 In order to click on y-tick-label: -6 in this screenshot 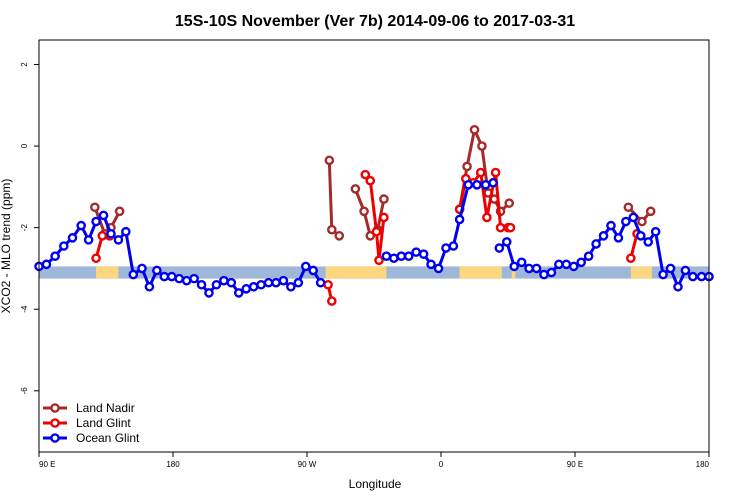, I will do `click(24, 391)`.